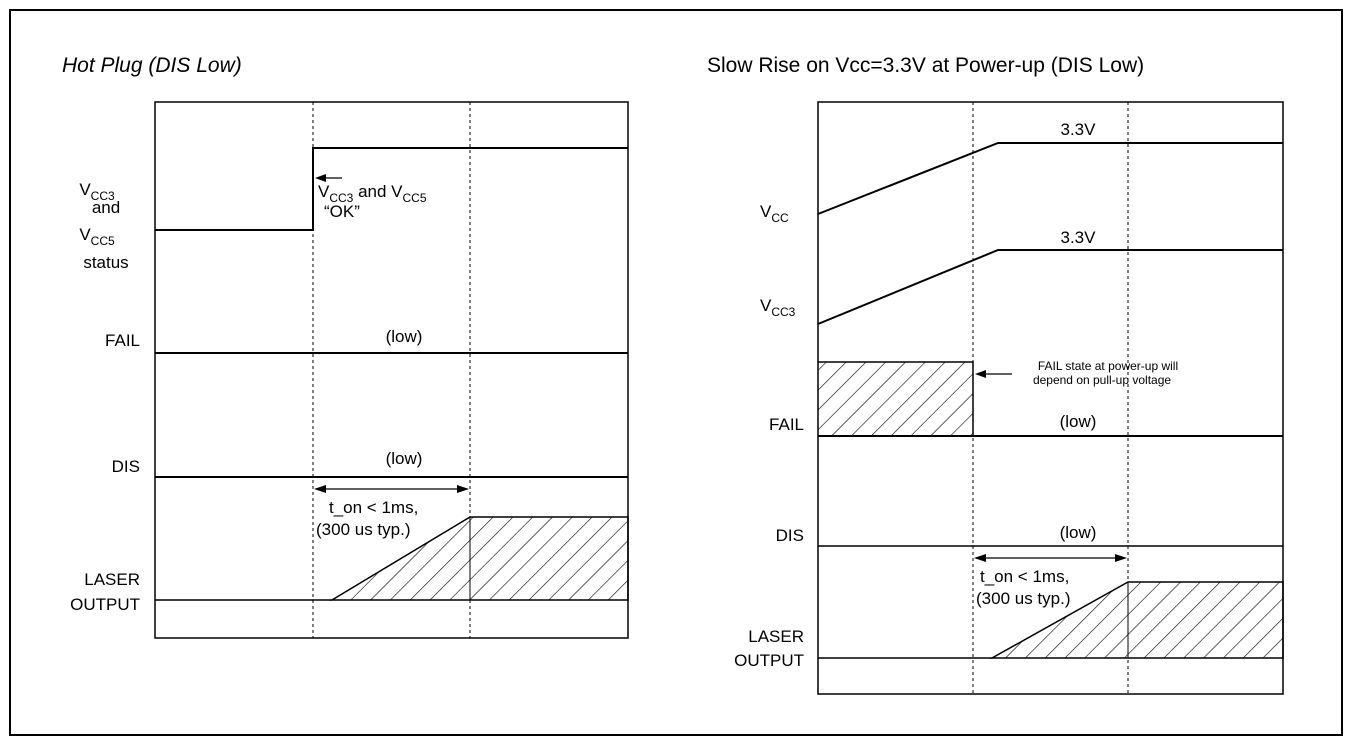  Describe the element at coordinates (373, 507) in the screenshot. I see `ton-annotation-line1: t_on < 1ms,` at that location.